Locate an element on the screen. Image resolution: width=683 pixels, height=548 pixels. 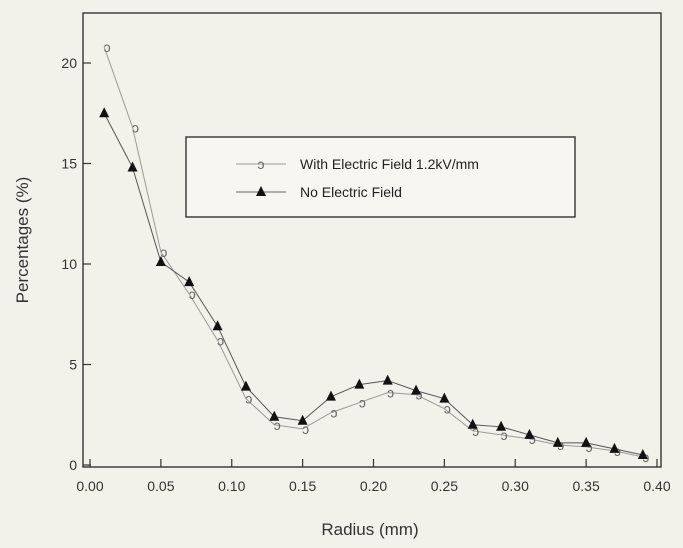
y-axis: 0 5 10 15 20 is located at coordinates (76, 264).